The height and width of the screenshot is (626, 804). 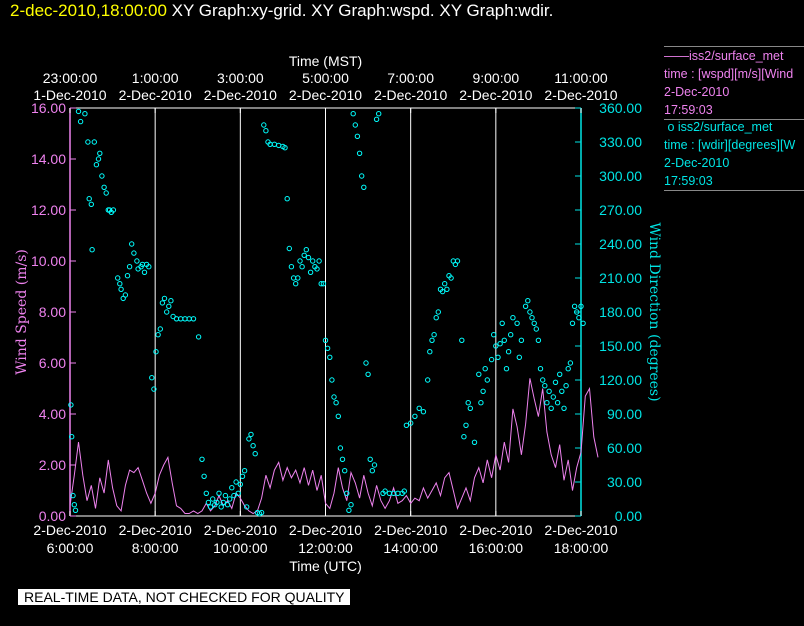 What do you see at coordinates (69, 95) in the screenshot?
I see `top-tick-date-0: 1-Dec-2010` at bounding box center [69, 95].